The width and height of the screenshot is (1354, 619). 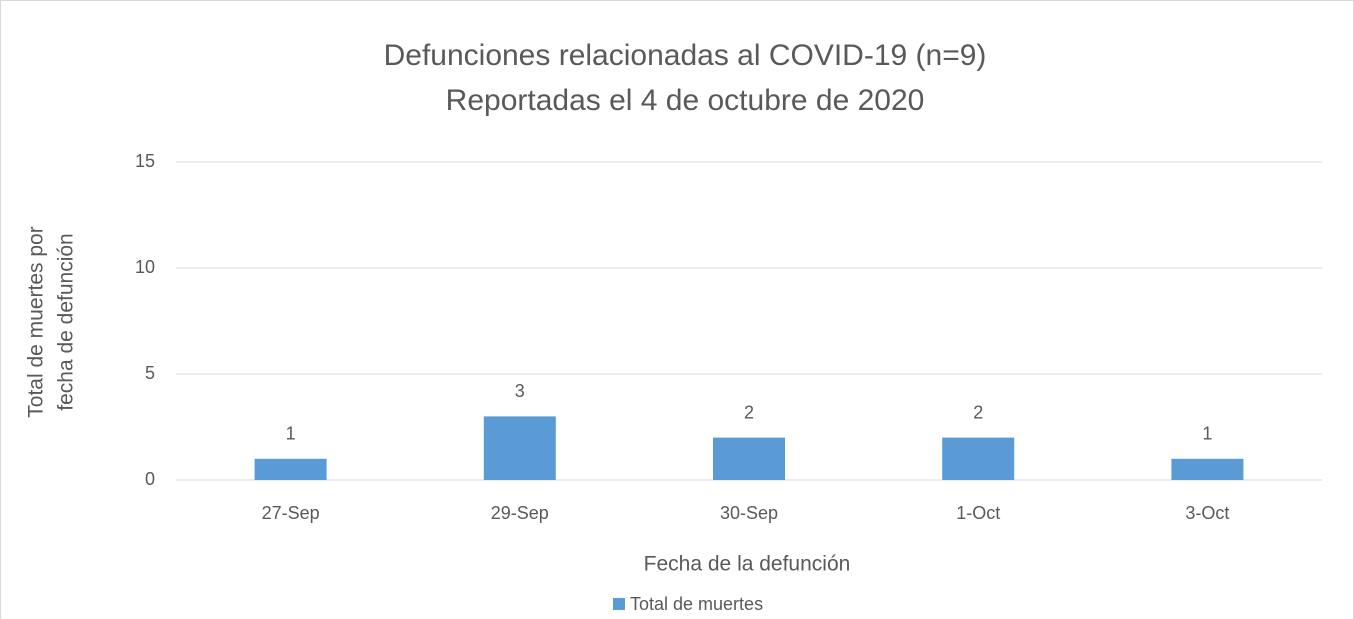 What do you see at coordinates (520, 391) in the screenshot?
I see `data-label: 3` at bounding box center [520, 391].